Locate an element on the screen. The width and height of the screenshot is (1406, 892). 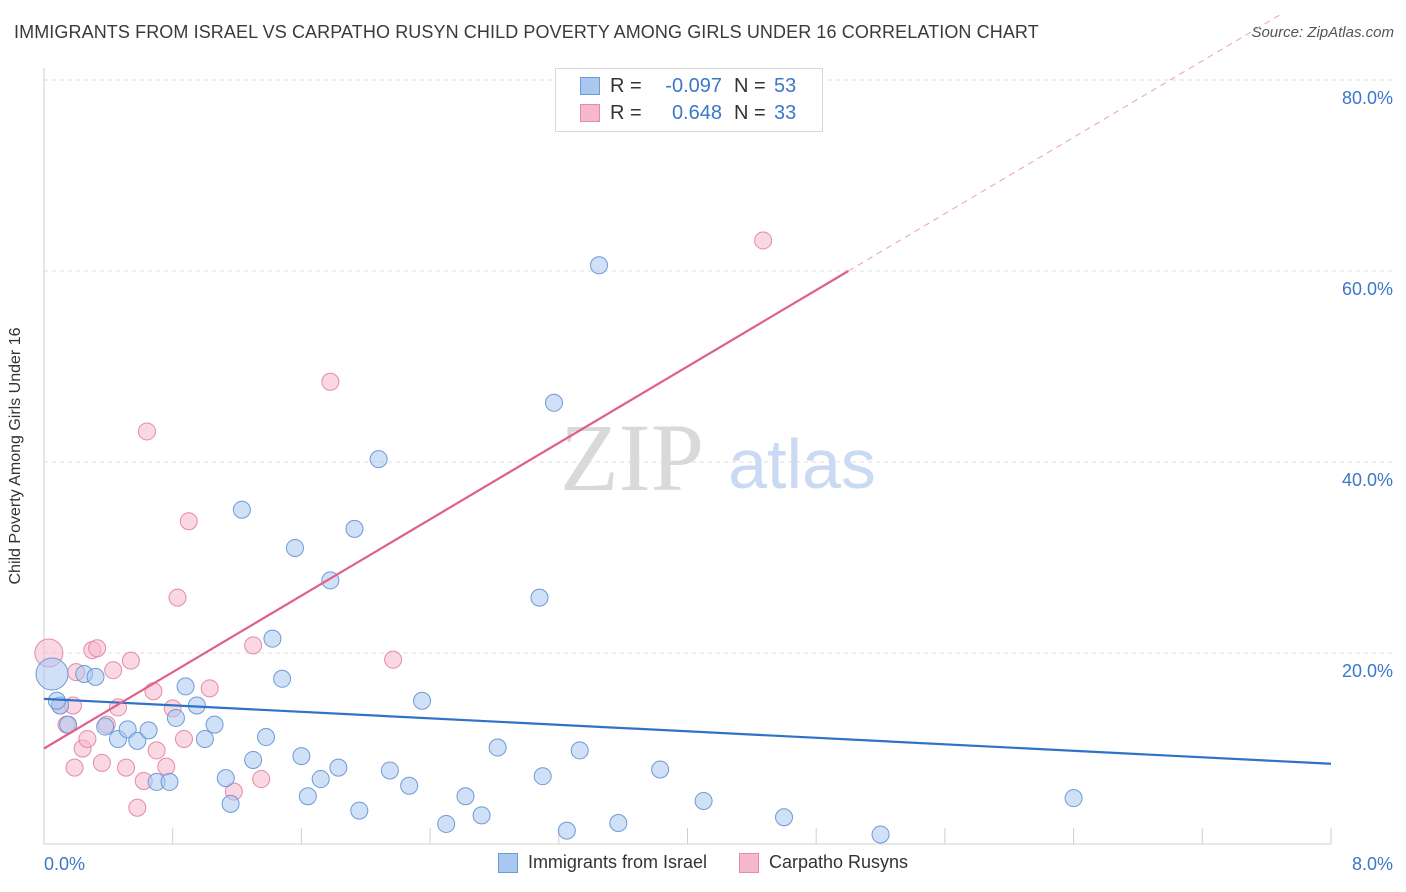
rusyn-legend-swatch is located at coordinates (748, 862).